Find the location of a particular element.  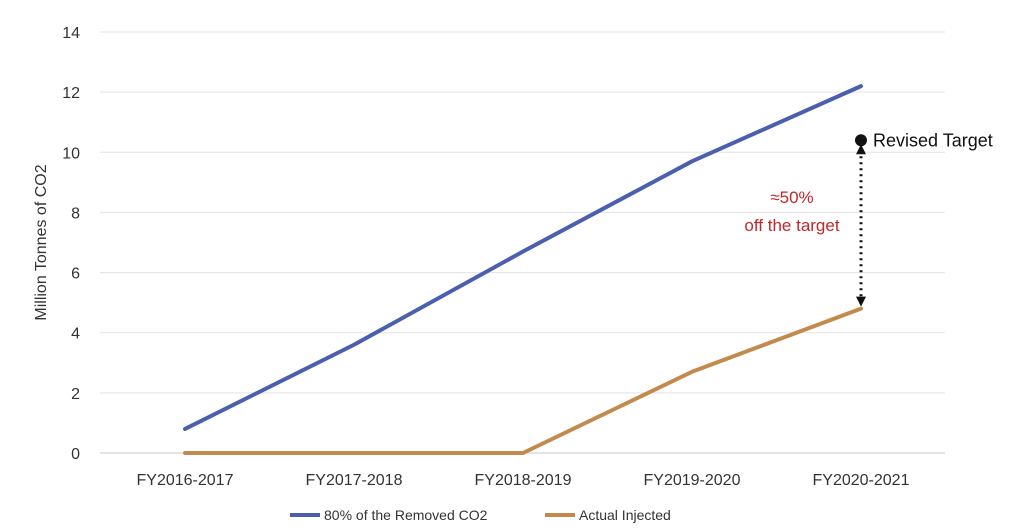

legend-label-0: 80% of the Removed CO2 is located at coordinates (406, 515).